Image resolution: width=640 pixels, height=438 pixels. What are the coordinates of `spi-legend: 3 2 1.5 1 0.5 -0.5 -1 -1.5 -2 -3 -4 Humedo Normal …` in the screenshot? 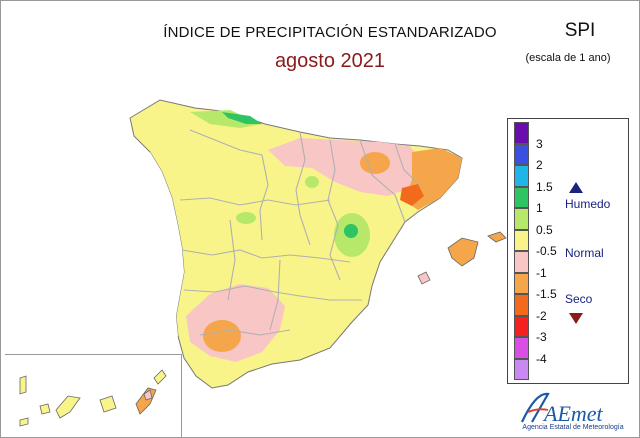 It's located at (568, 251).